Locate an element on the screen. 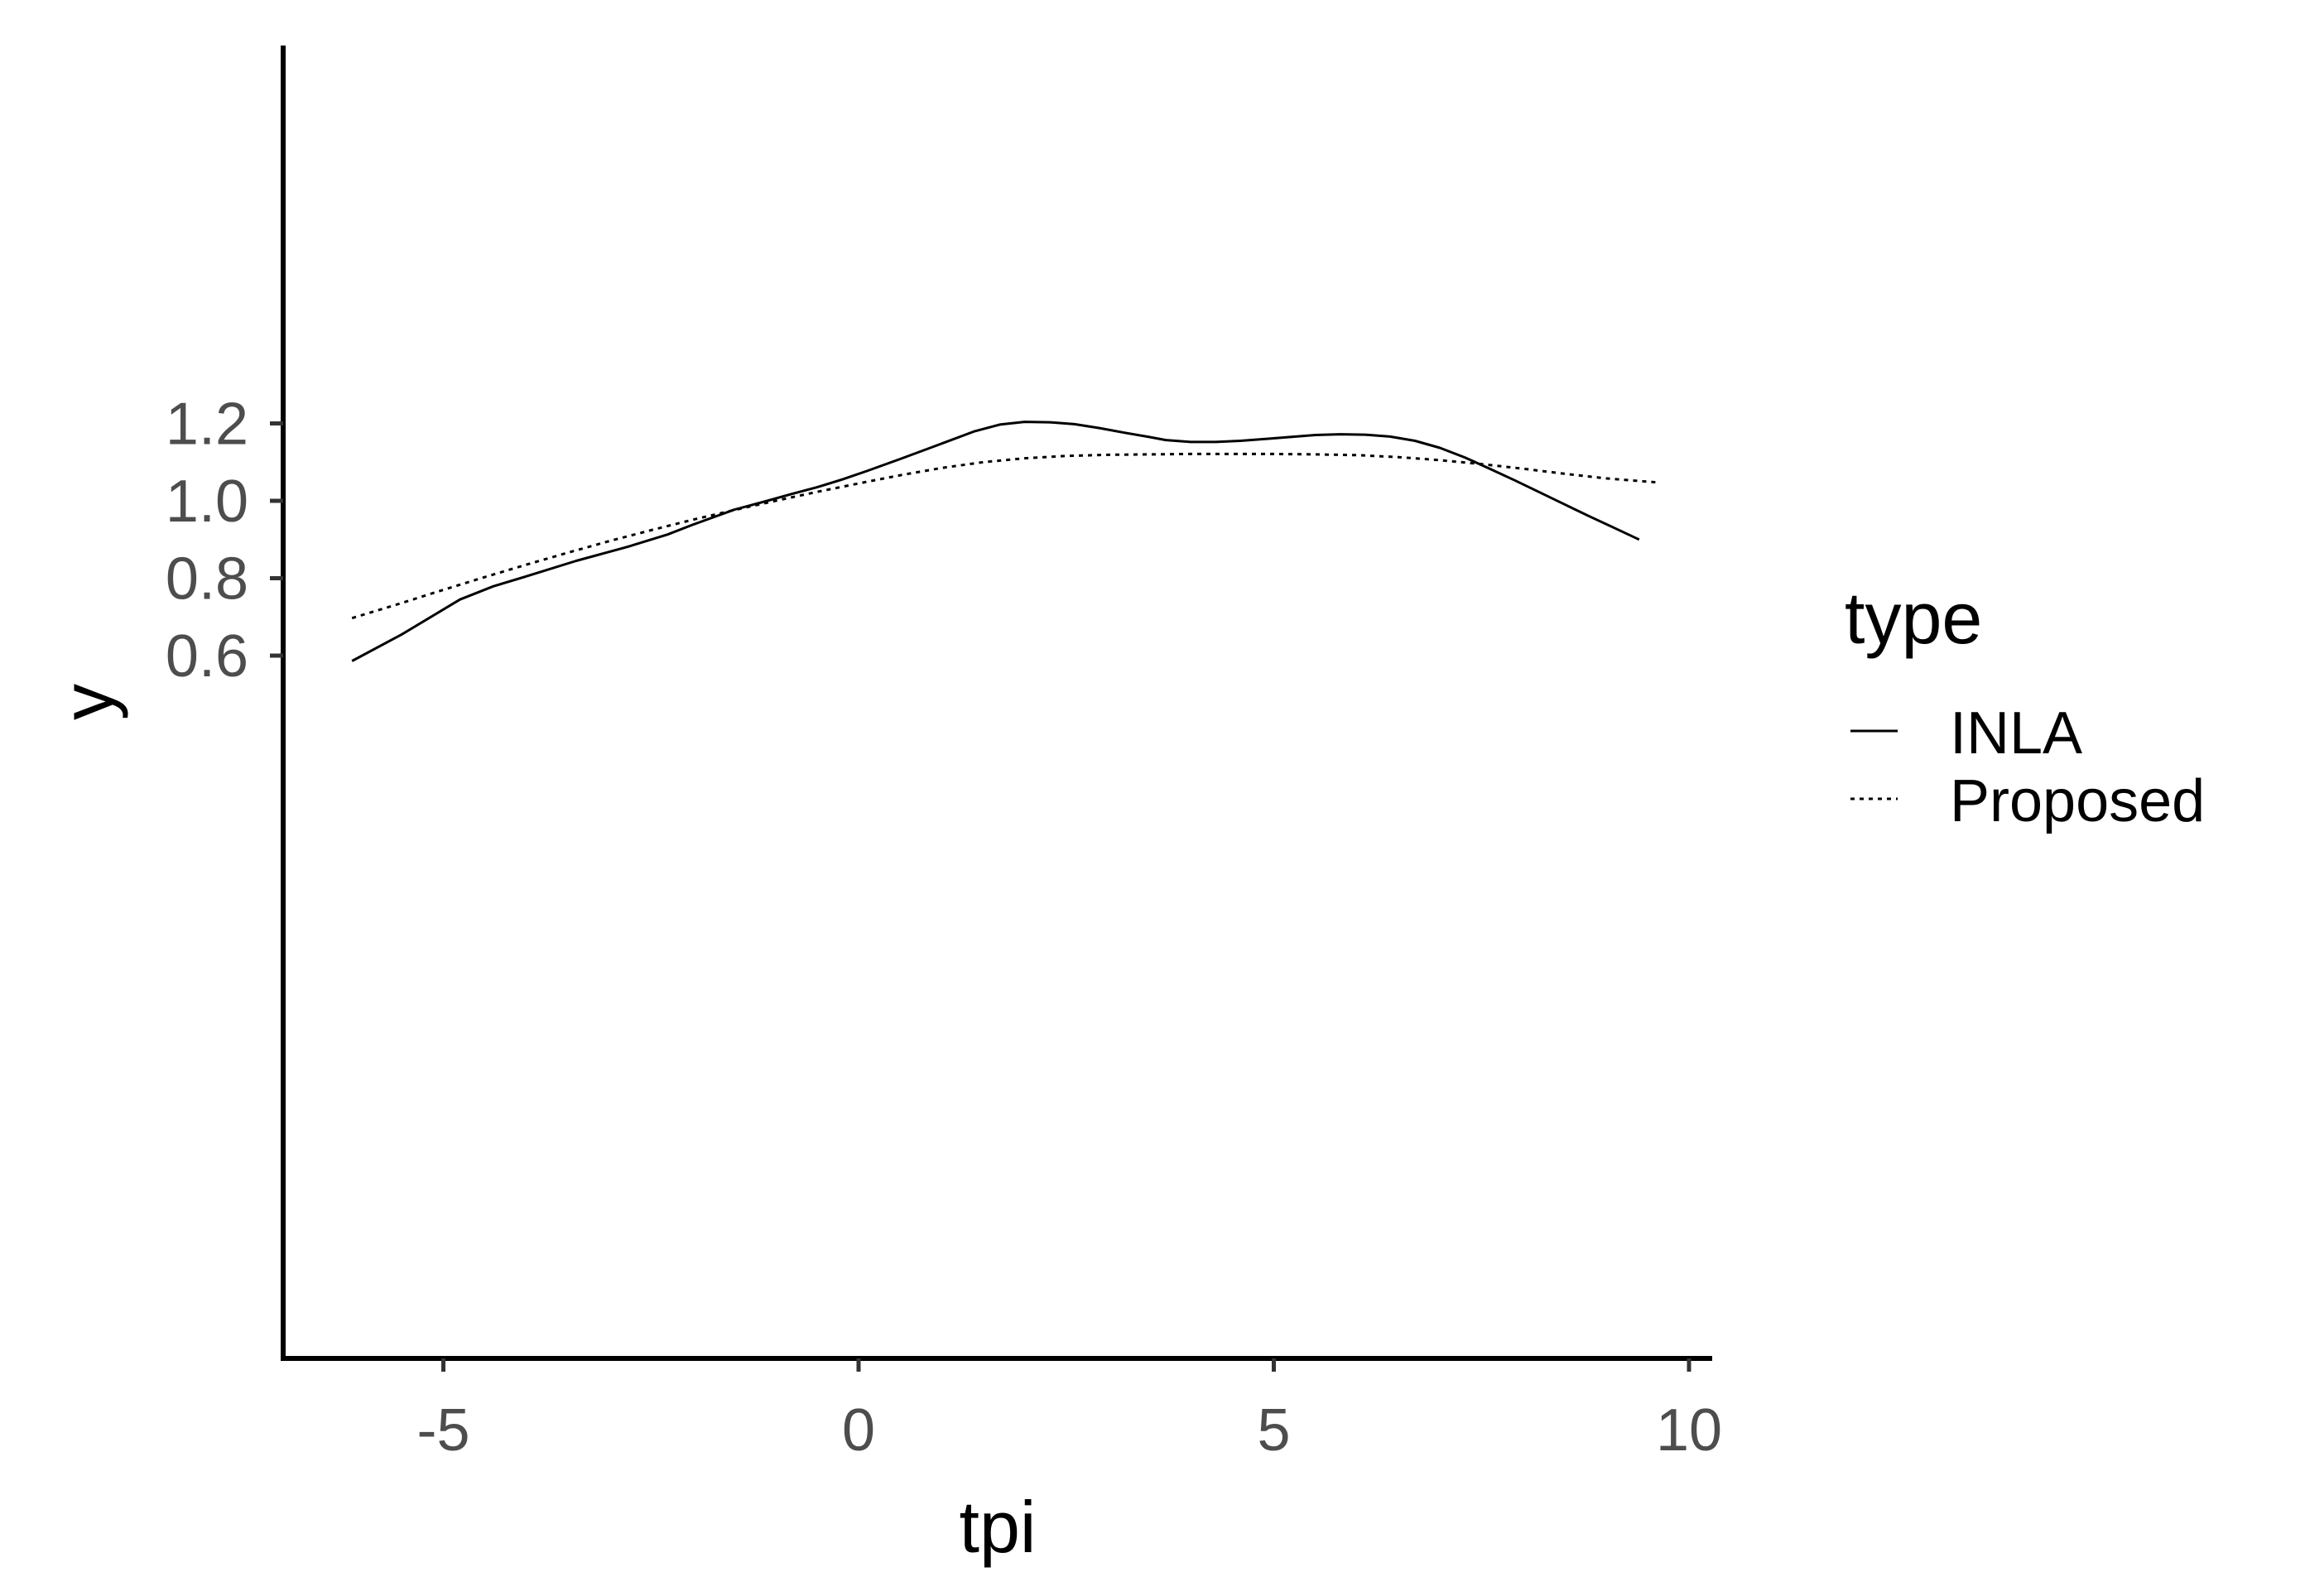 This screenshot has width=2305, height=1596. y-tick-label: 1.0 is located at coordinates (207, 502).